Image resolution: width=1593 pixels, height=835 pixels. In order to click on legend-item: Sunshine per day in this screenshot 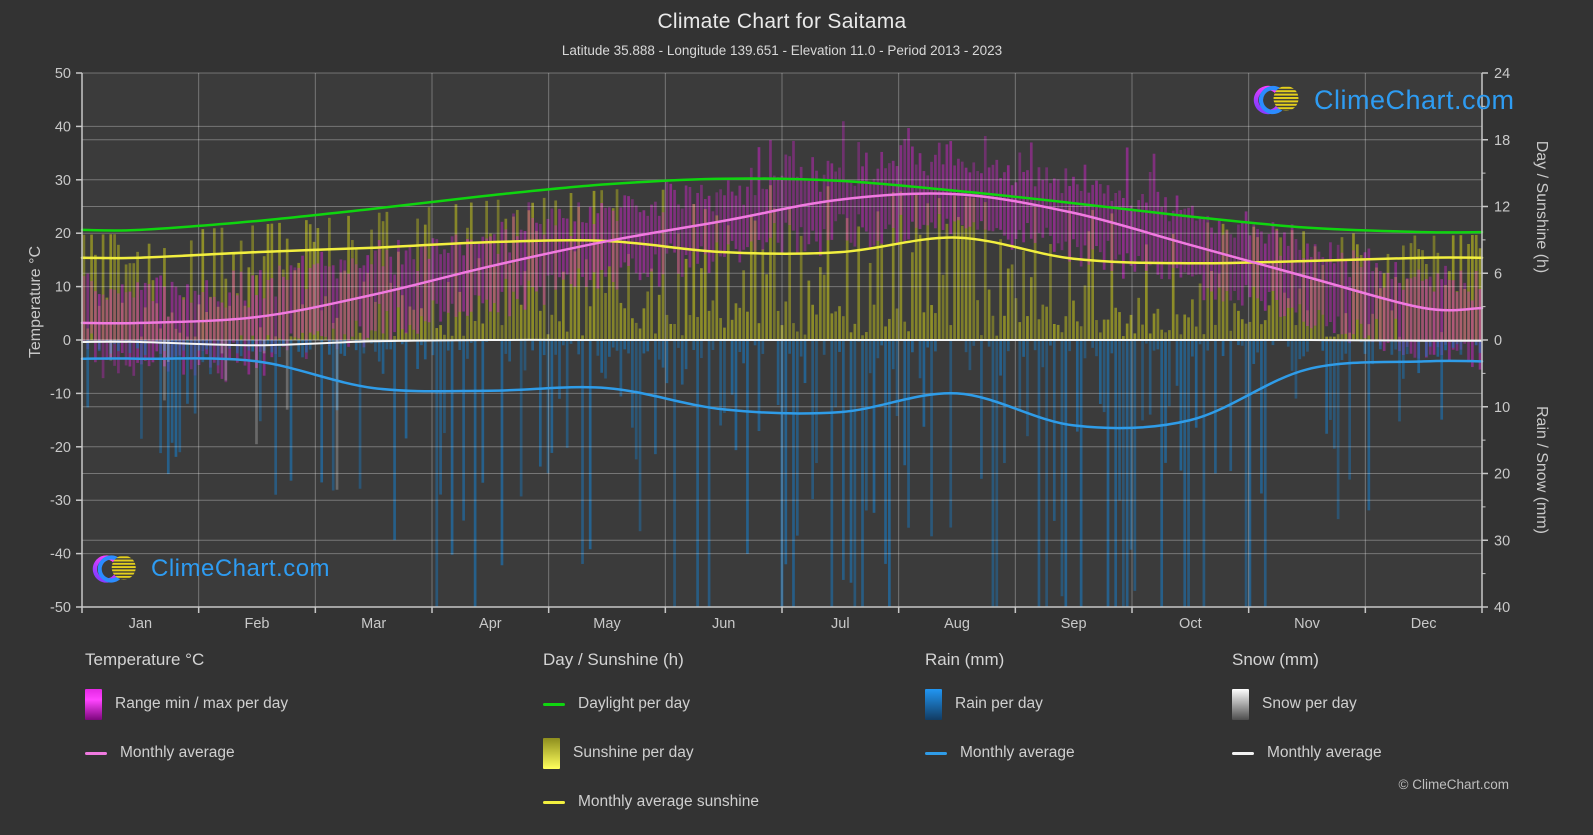, I will do `click(651, 753)`.